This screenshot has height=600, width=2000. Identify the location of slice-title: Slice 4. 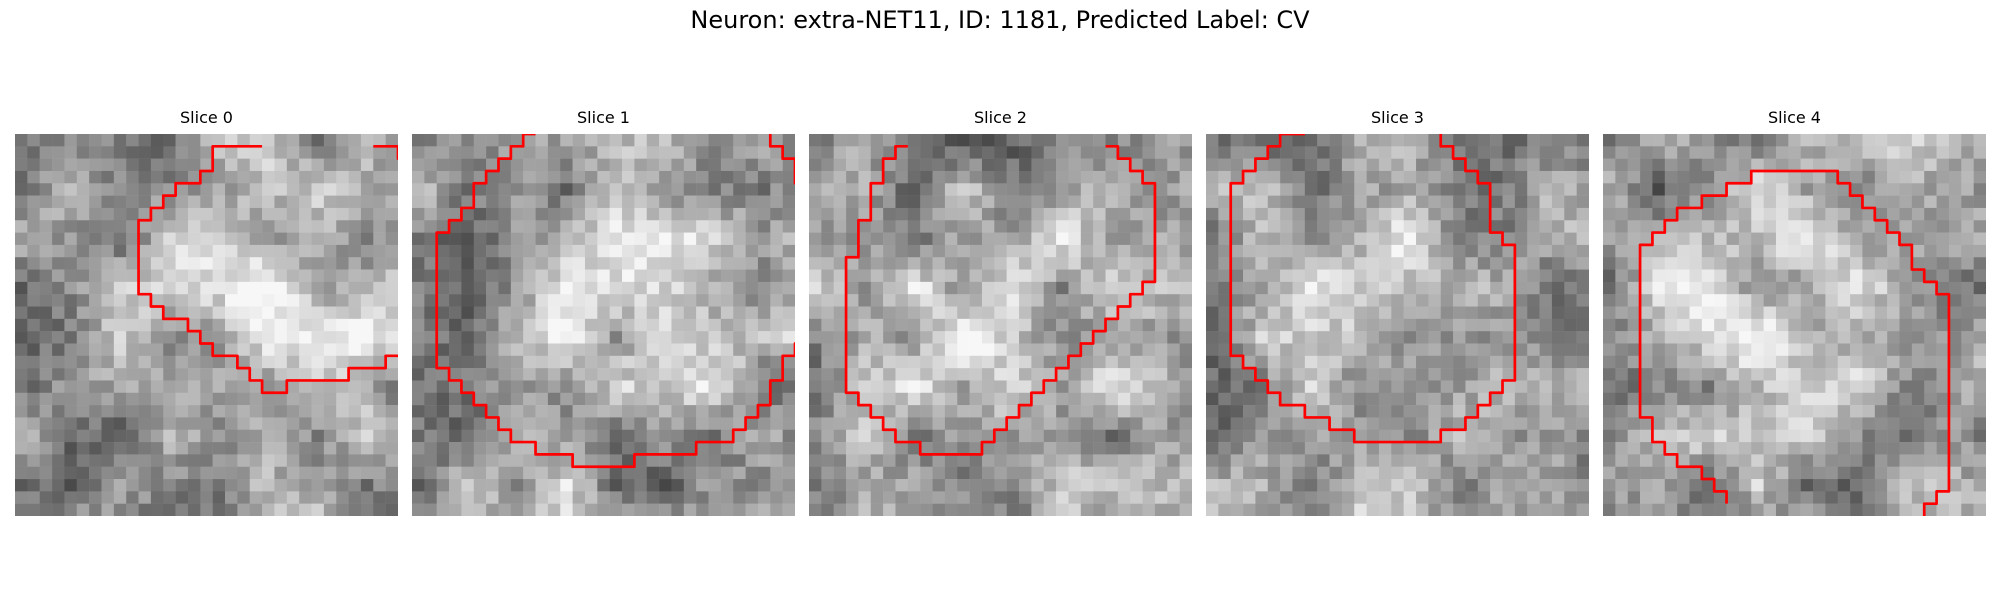
(1794, 117).